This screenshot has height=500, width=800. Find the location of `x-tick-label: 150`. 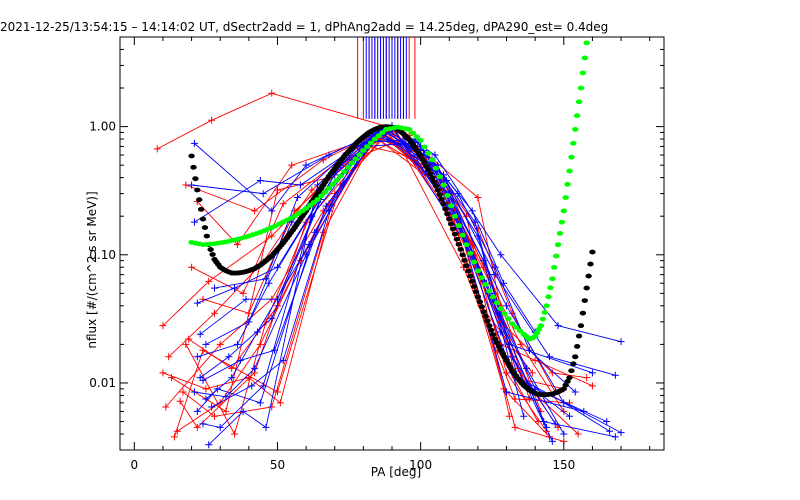

x-tick-label: 150 is located at coordinates (563, 465).